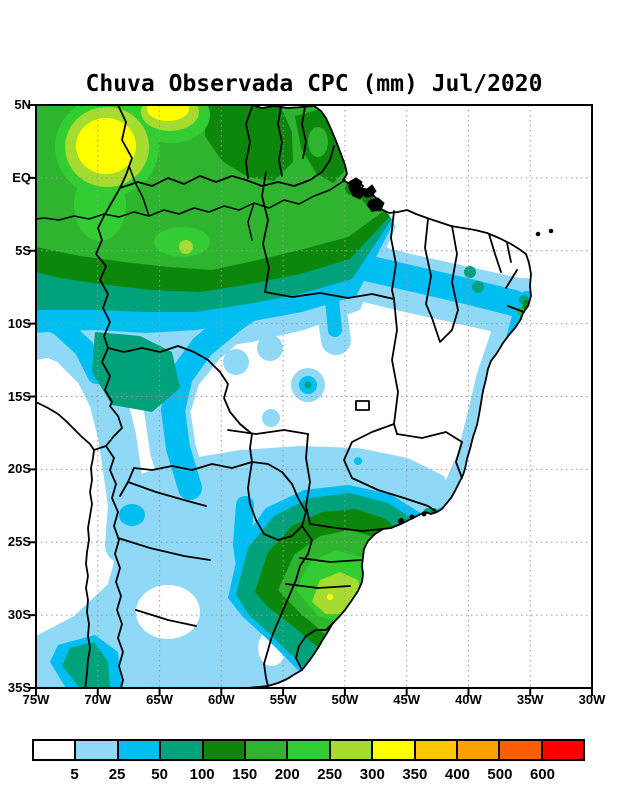 This screenshot has width=618, height=800. I want to click on state-mg-es, so click(459, 460).